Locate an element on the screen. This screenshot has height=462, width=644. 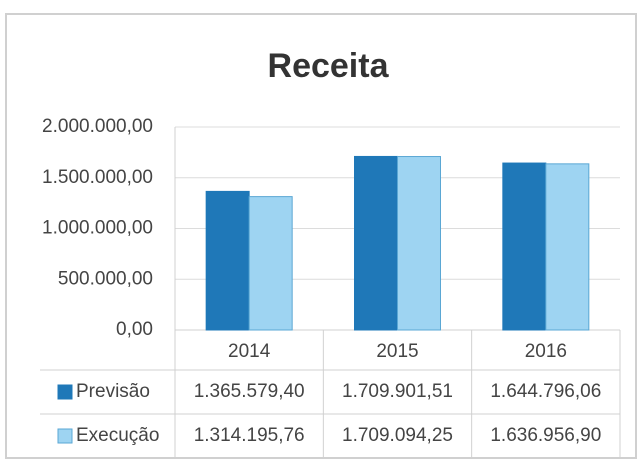
y-tick-label: 2.000.000,00 is located at coordinates (97, 126).